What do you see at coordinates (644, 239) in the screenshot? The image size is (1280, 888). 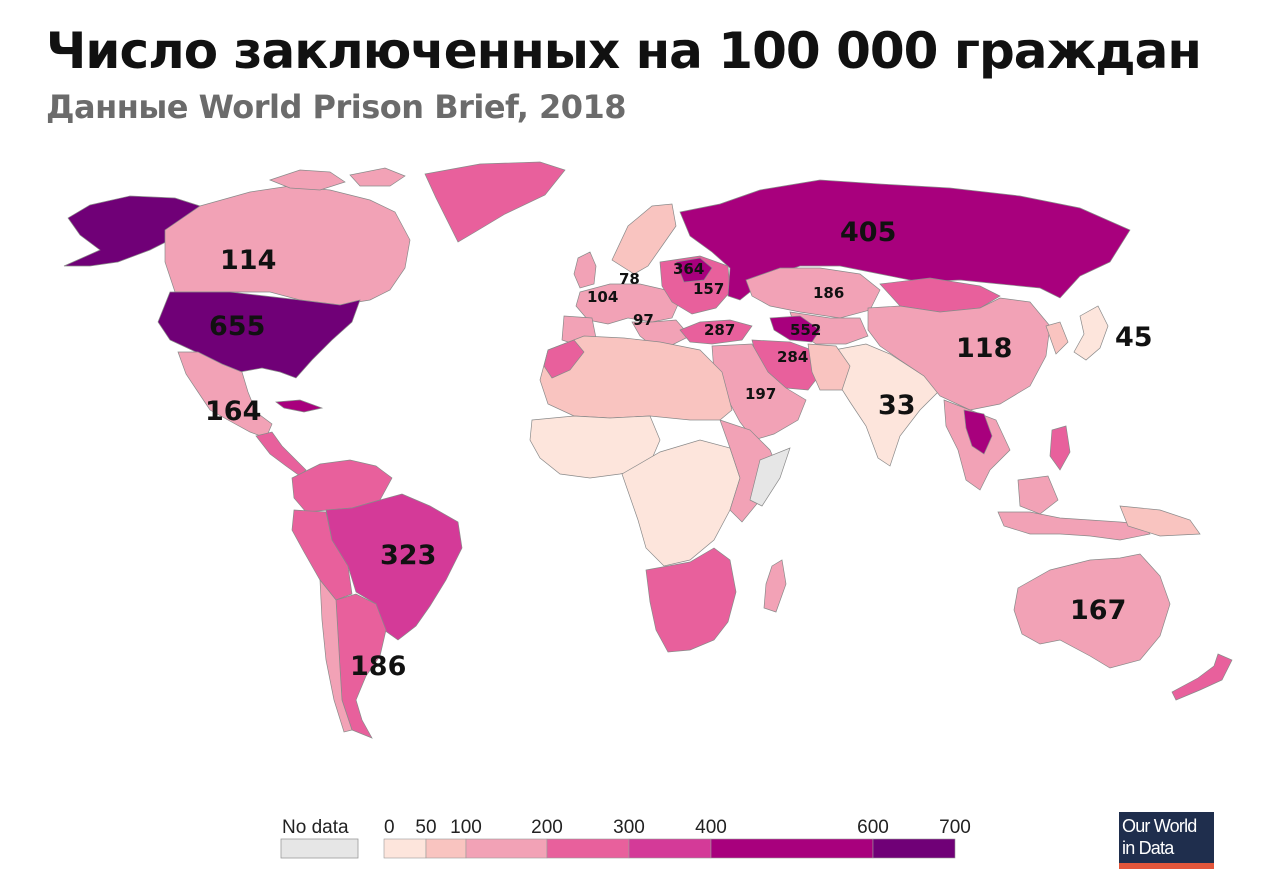 I see `scandinavia-region` at bounding box center [644, 239].